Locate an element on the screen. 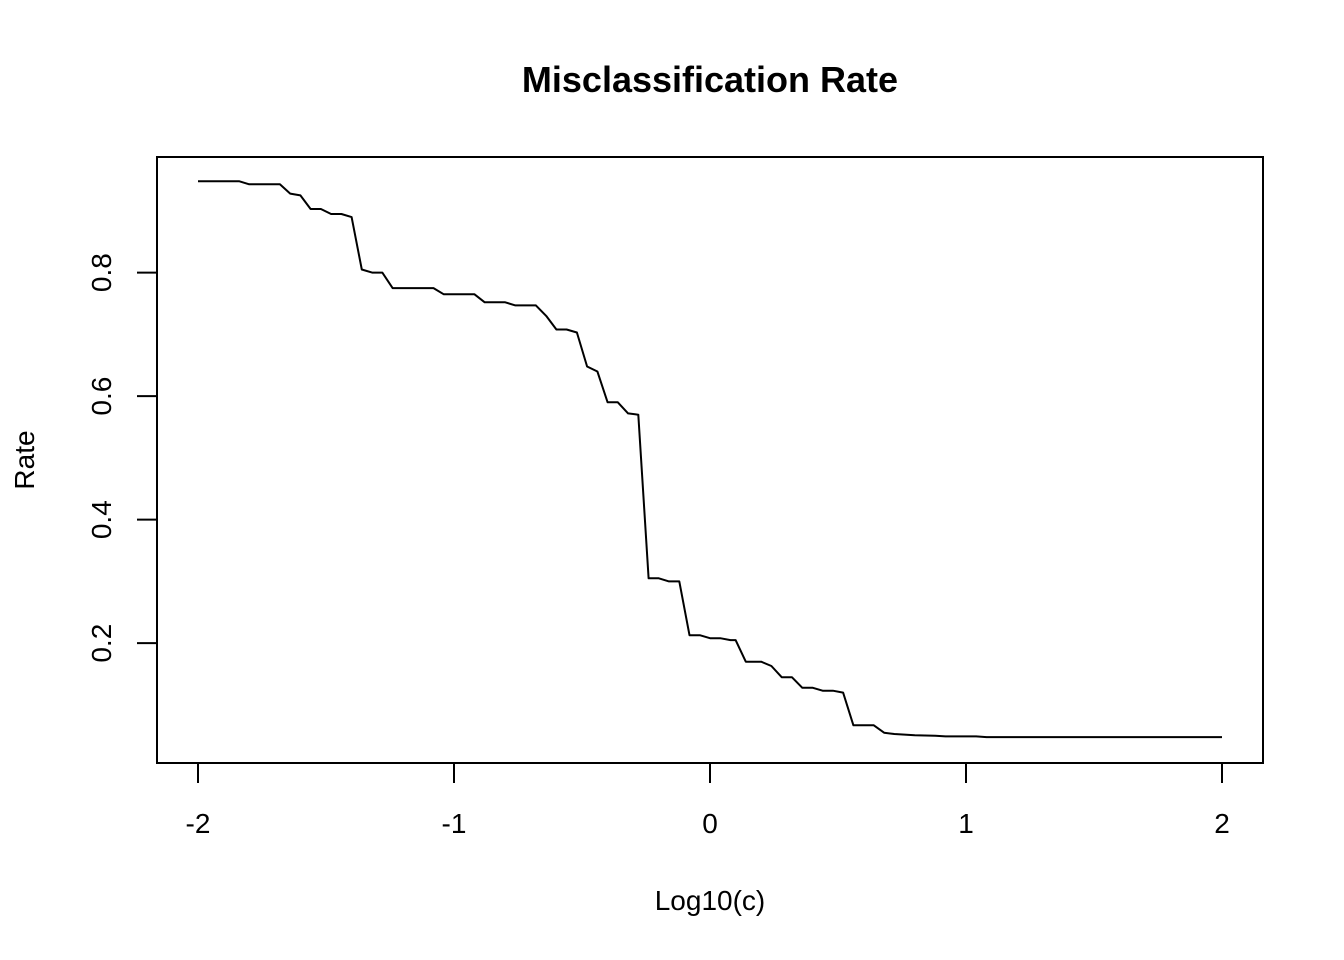 This screenshot has height=960, width=1344. x-tick-label: 0 is located at coordinates (710, 823).